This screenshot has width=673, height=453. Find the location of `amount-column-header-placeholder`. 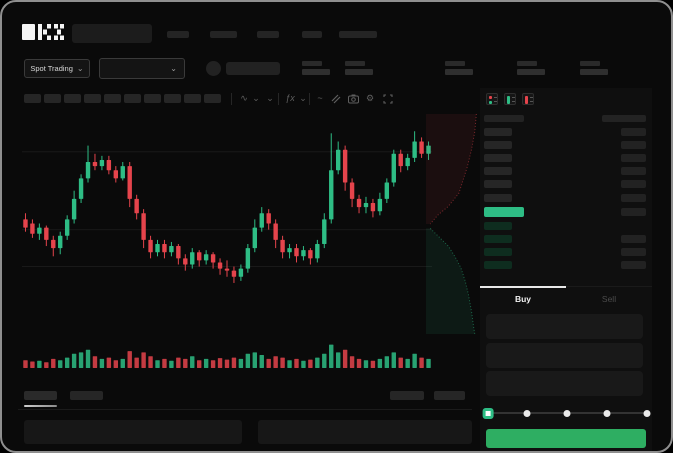

amount-column-header-placeholder is located at coordinates (624, 118).